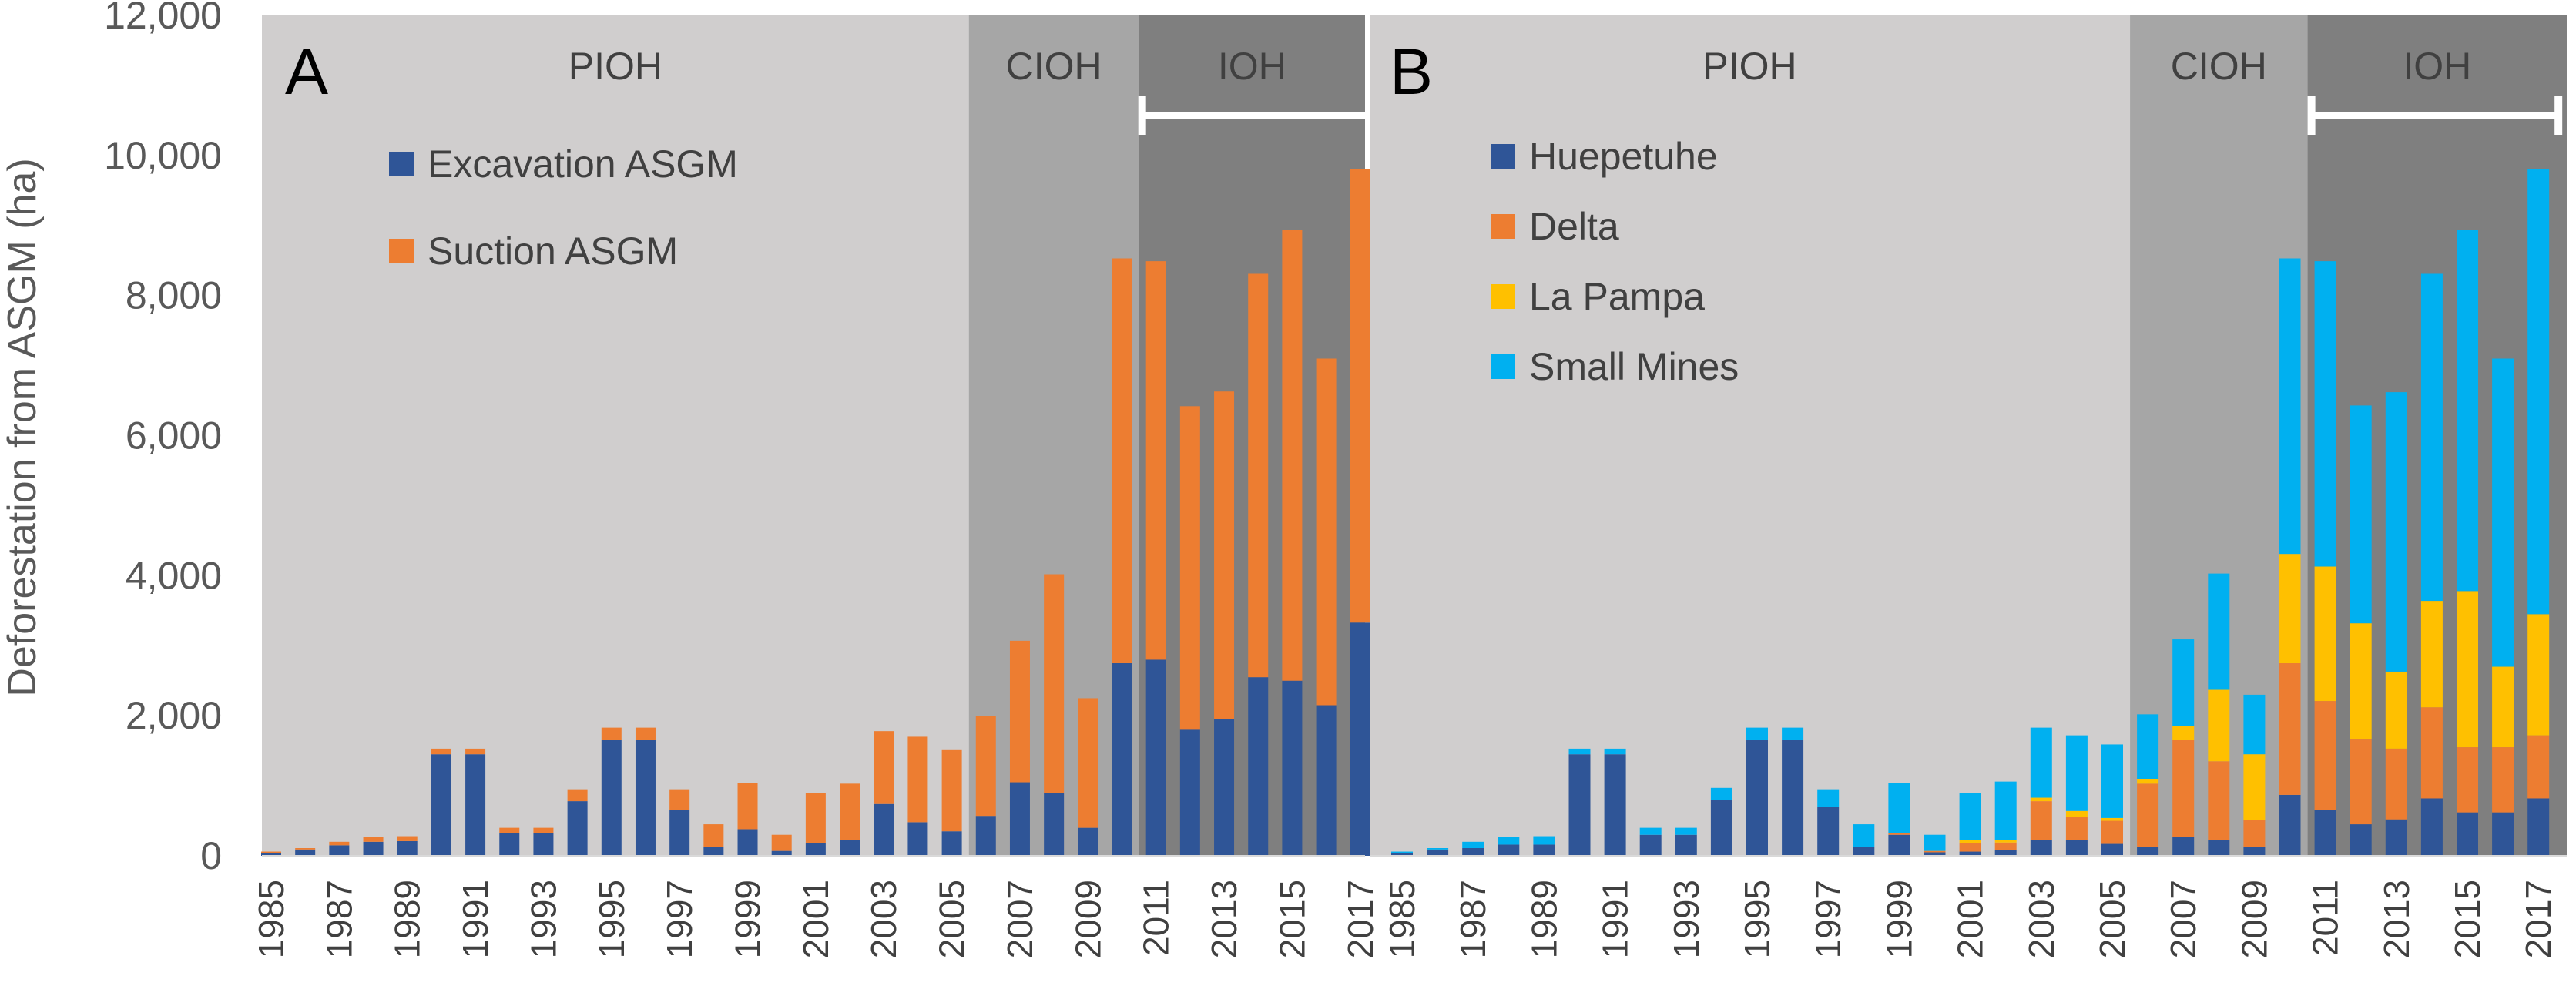  What do you see at coordinates (1088, 919) in the screenshot?
I see `x-tick-label: 2009` at bounding box center [1088, 919].